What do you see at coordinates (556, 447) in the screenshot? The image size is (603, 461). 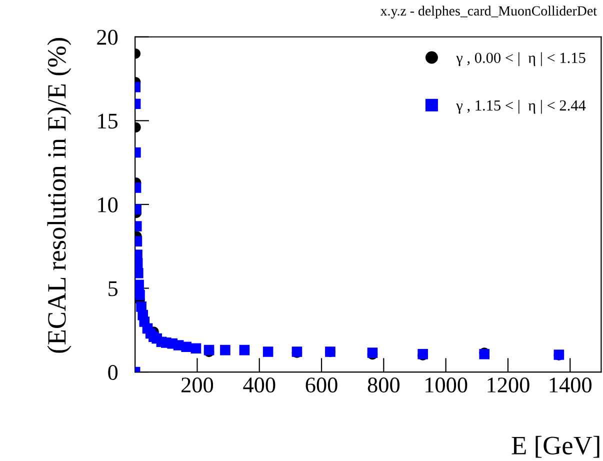 I see `x-axis-title: E [GeV]` at bounding box center [556, 447].